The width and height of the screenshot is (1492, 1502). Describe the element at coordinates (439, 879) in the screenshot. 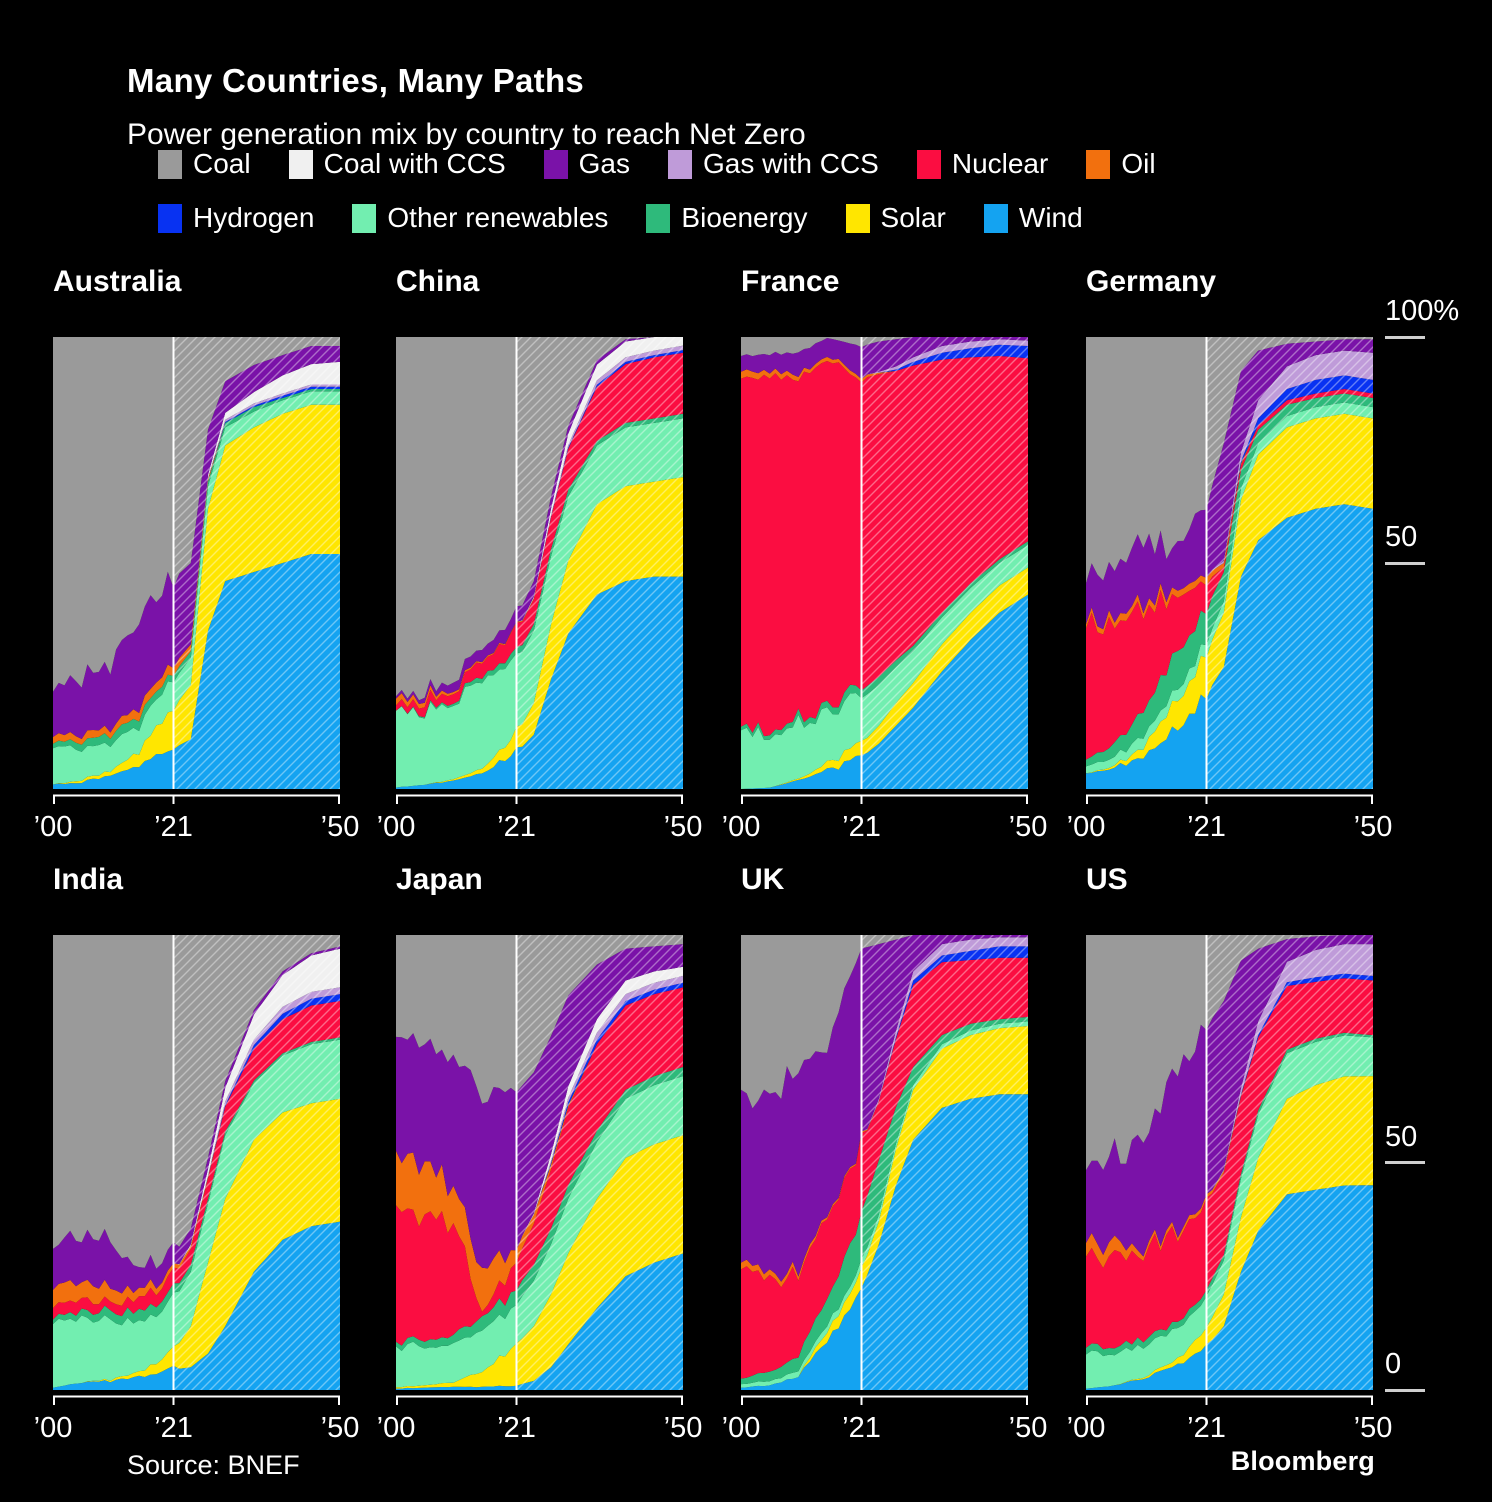

I see `country-title: Japan` at that location.